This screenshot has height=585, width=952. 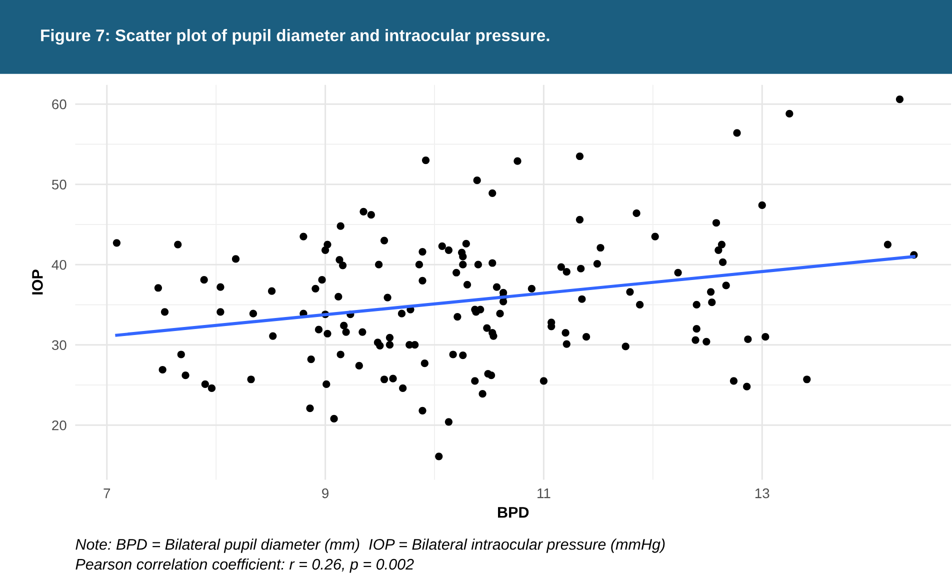 I want to click on y-tick-label: 60, so click(x=59, y=104).